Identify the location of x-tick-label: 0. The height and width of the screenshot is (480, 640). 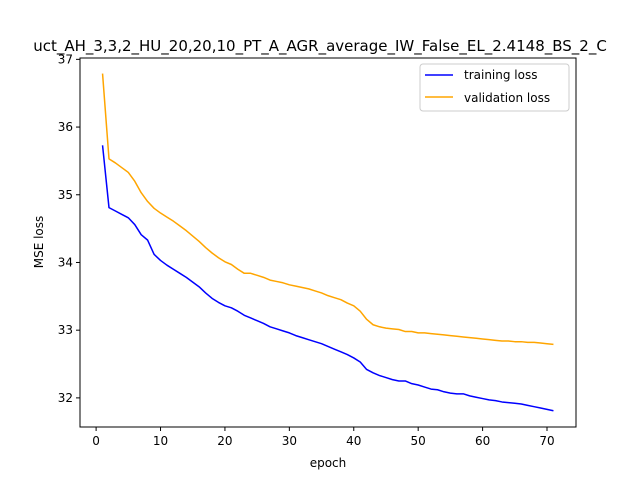
(96, 441).